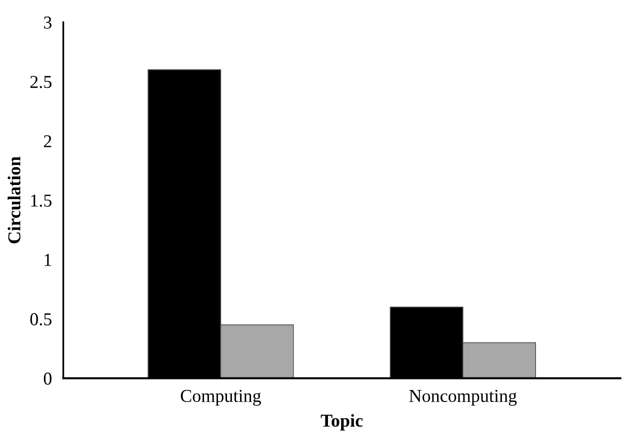  What do you see at coordinates (463, 398) in the screenshot?
I see `x-tick-label: Noncomputing` at bounding box center [463, 398].